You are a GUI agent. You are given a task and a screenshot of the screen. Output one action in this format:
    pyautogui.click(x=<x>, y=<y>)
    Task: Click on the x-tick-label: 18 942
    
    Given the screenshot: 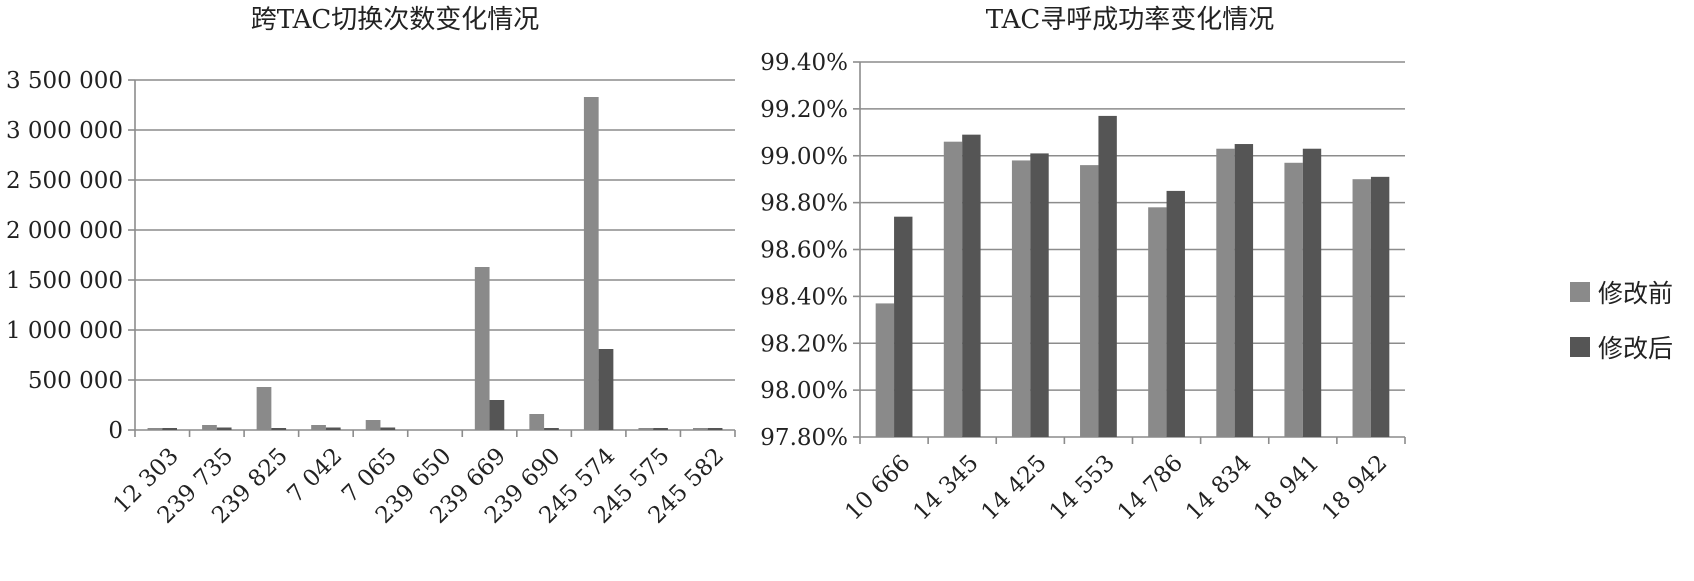 What is the action you would take?
    pyautogui.click(x=1354, y=487)
    